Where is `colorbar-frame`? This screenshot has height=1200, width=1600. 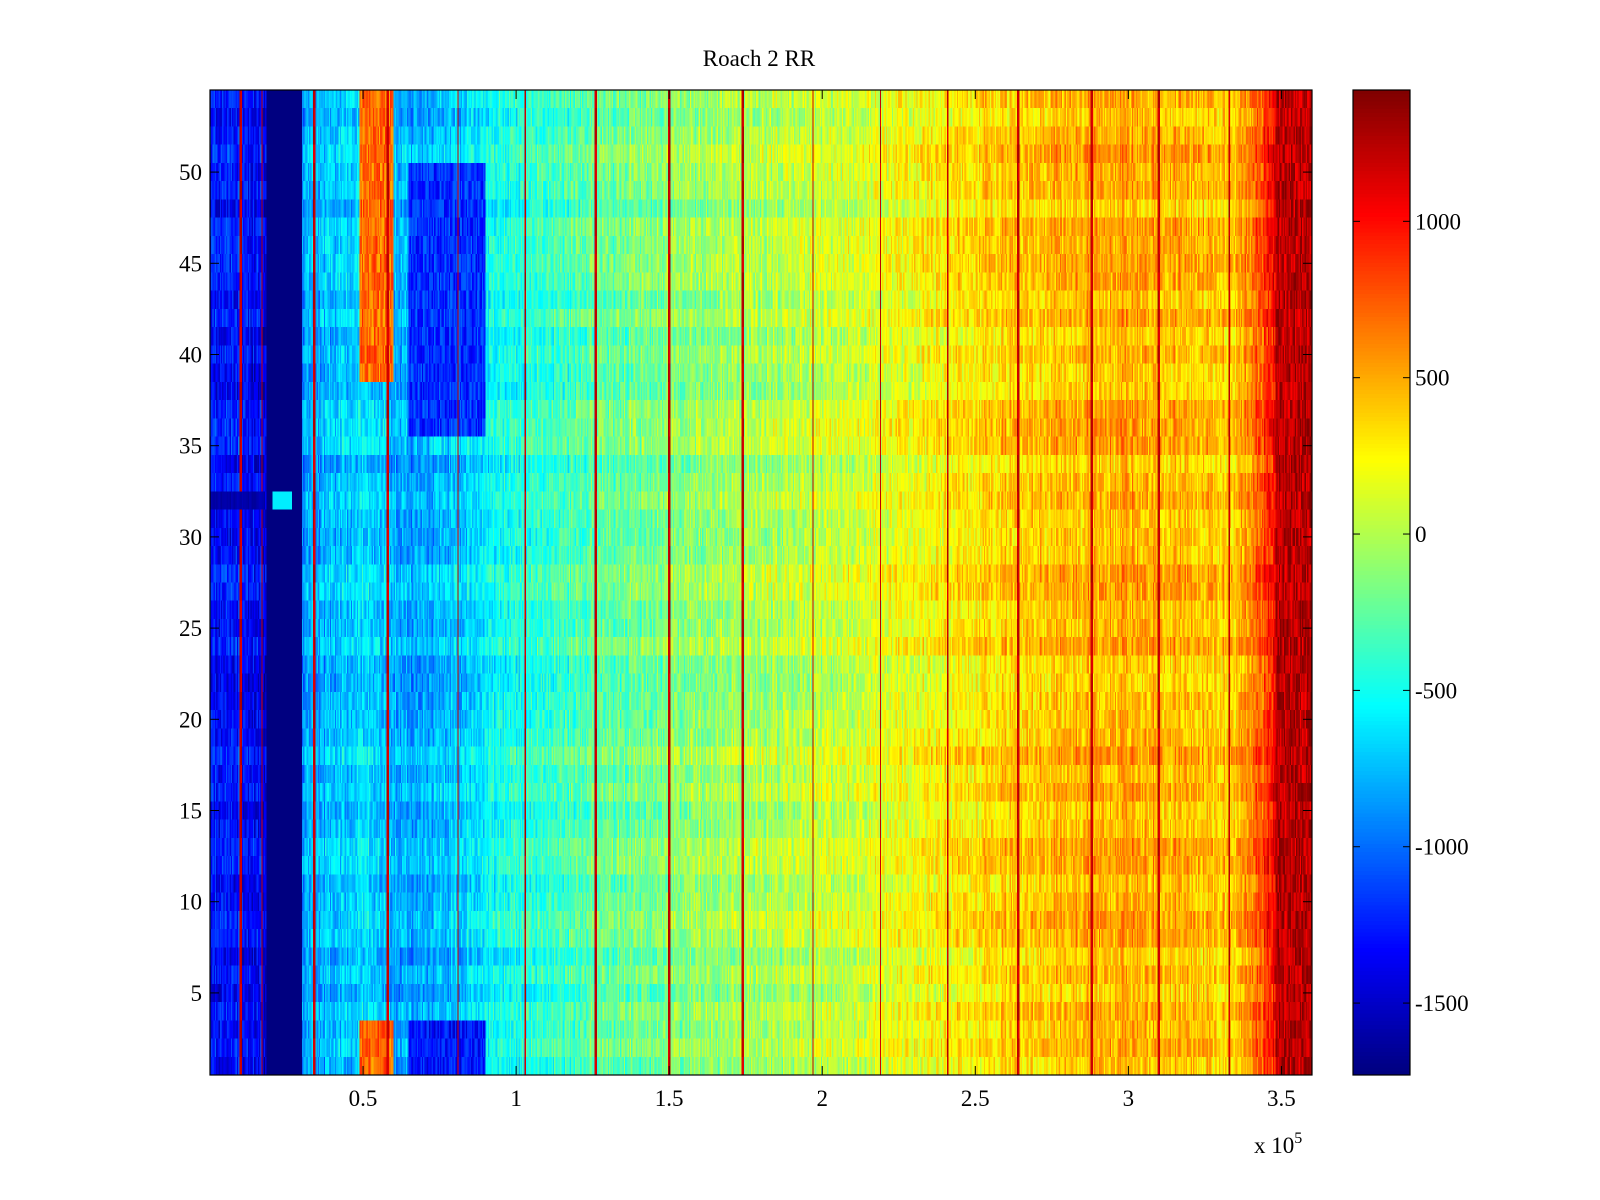 colorbar-frame is located at coordinates (1381, 582).